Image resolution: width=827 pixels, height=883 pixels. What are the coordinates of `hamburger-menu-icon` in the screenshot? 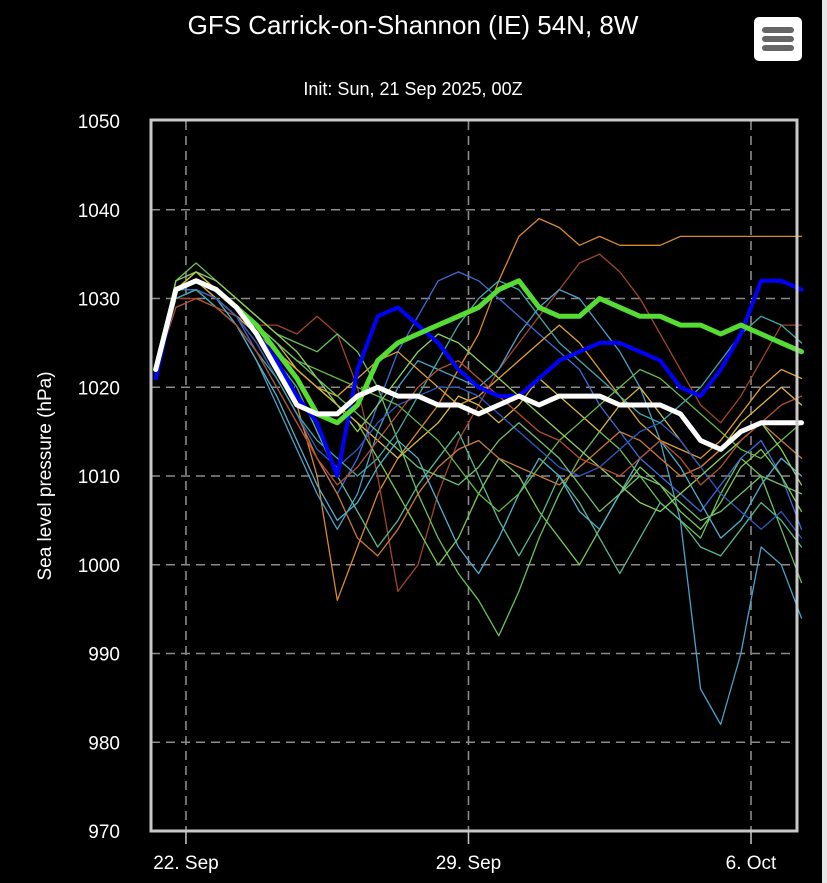 It's located at (778, 30).